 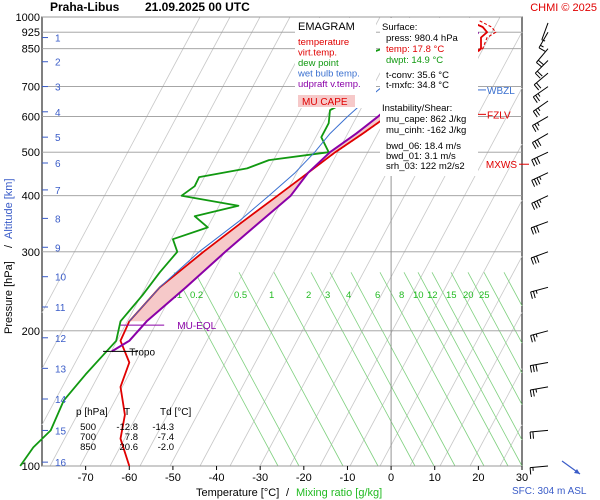 I want to click on temperature-tick: 10, so click(x=435, y=478).